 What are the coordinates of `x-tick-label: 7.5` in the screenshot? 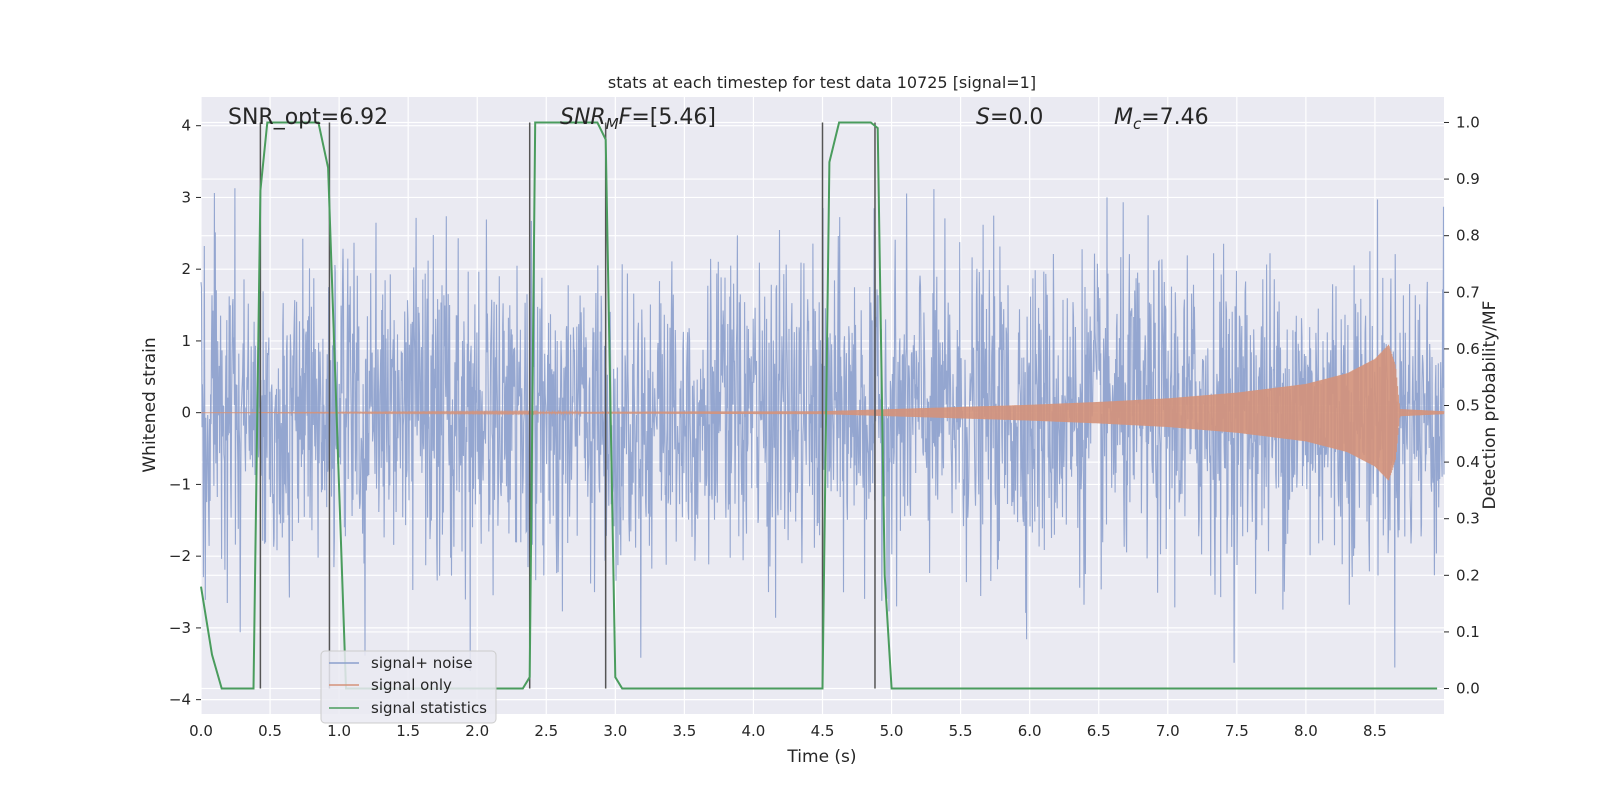 It's located at (1237, 731).